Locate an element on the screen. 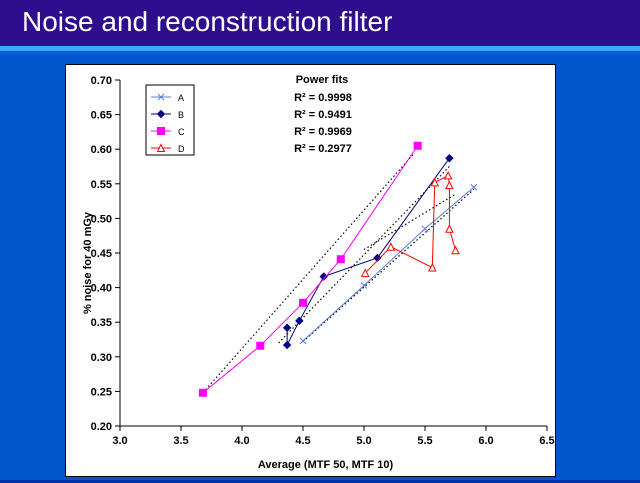 Image resolution: width=640 pixels, height=483 pixels. fit-line-a is located at coordinates (388, 265).